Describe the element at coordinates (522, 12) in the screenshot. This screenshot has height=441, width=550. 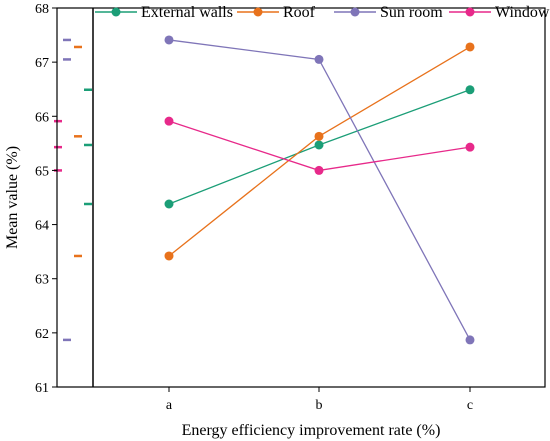
I see `legend-label: Windows` at that location.